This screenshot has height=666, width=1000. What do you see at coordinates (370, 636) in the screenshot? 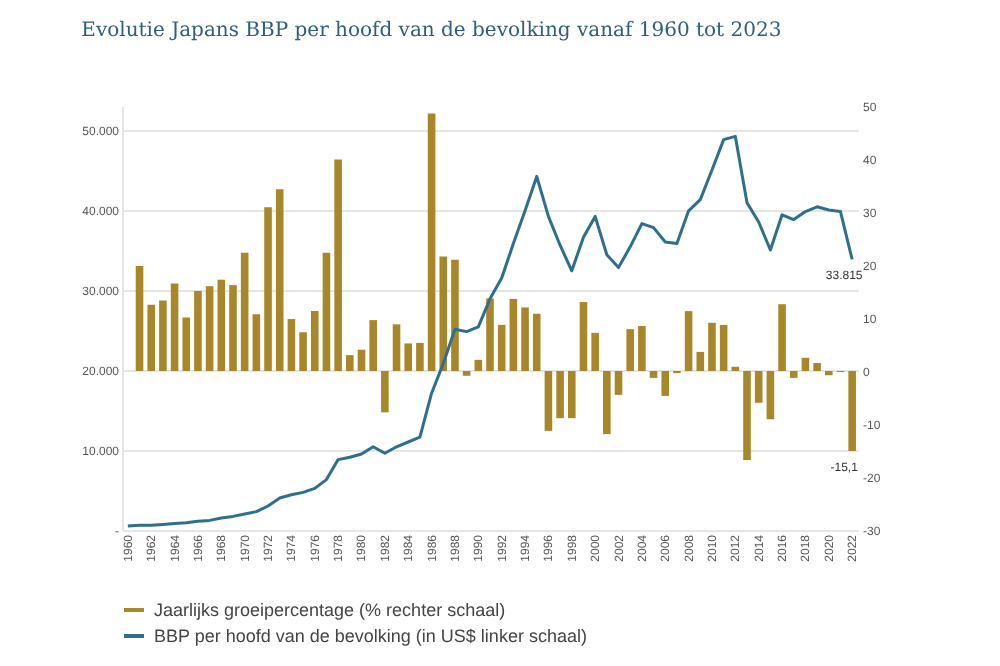
I see `legend-label: BBP per hoofd van de bevolking (in US$ linker schaal)` at bounding box center [370, 636].